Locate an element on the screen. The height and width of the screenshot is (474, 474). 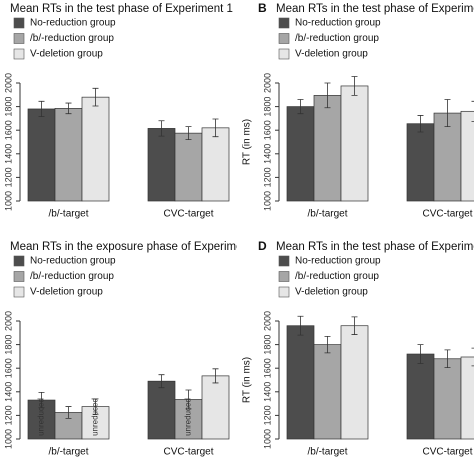
panel-label: B is located at coordinates (262, 8).